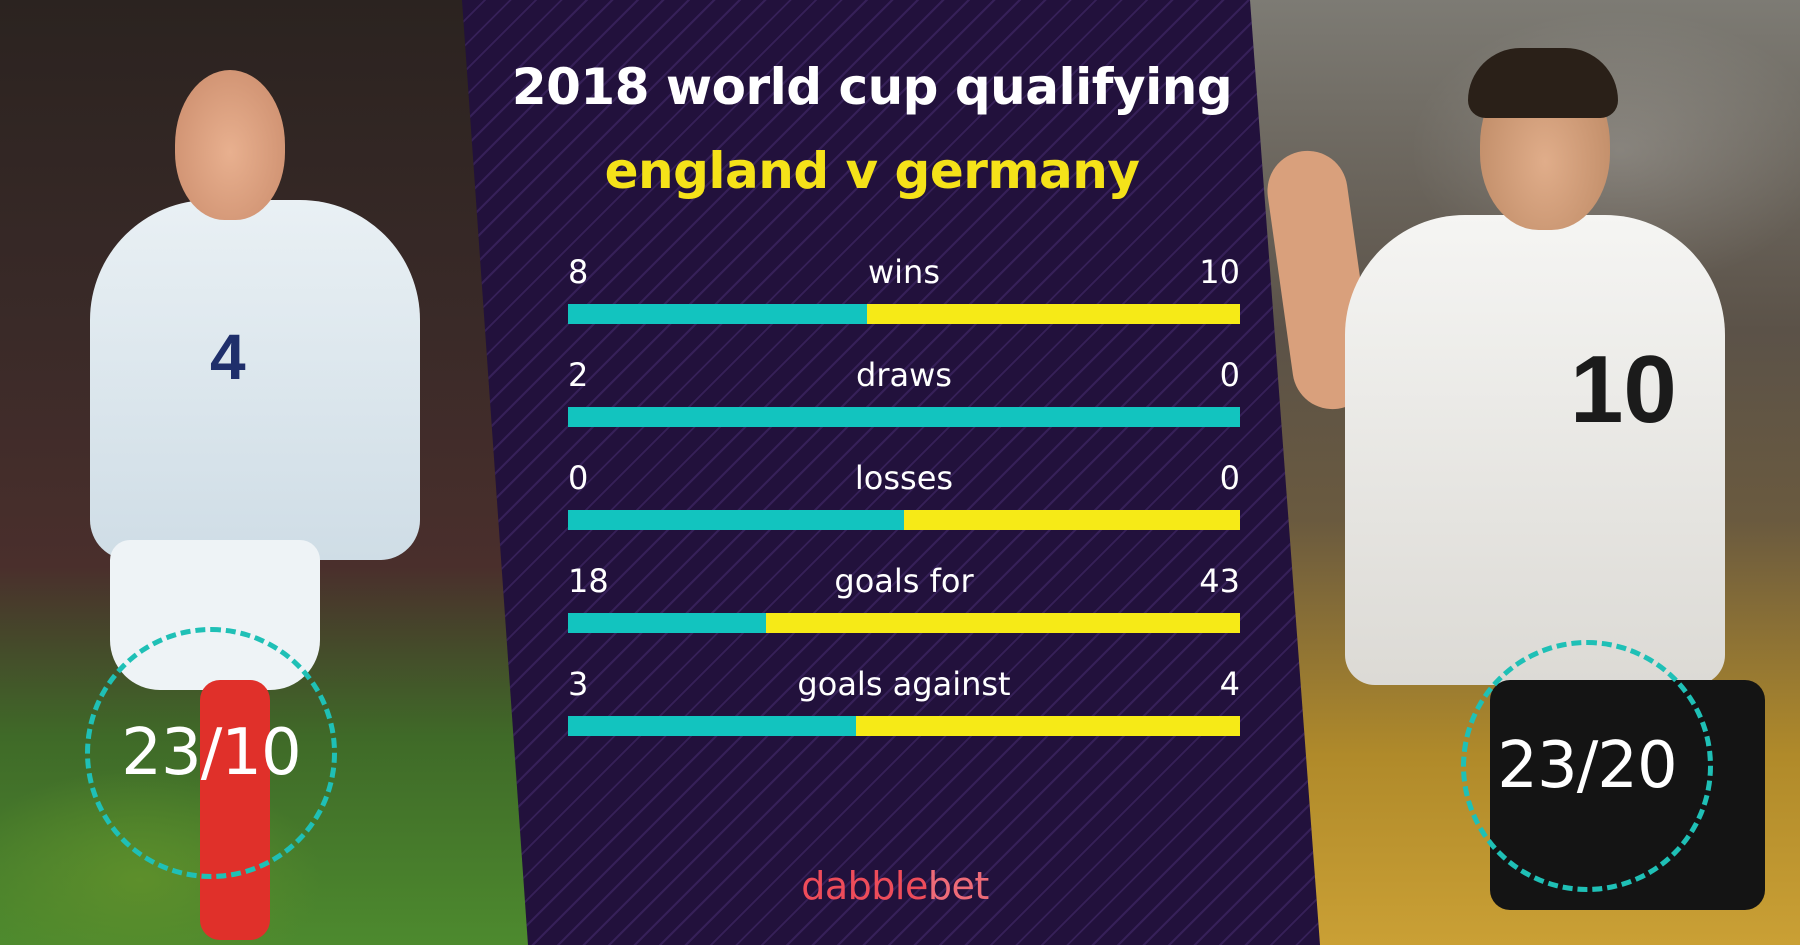 Image resolution: width=1800 pixels, height=945 pixels. Describe the element at coordinates (255, 380) in the screenshot. I see `england-shirt` at that location.